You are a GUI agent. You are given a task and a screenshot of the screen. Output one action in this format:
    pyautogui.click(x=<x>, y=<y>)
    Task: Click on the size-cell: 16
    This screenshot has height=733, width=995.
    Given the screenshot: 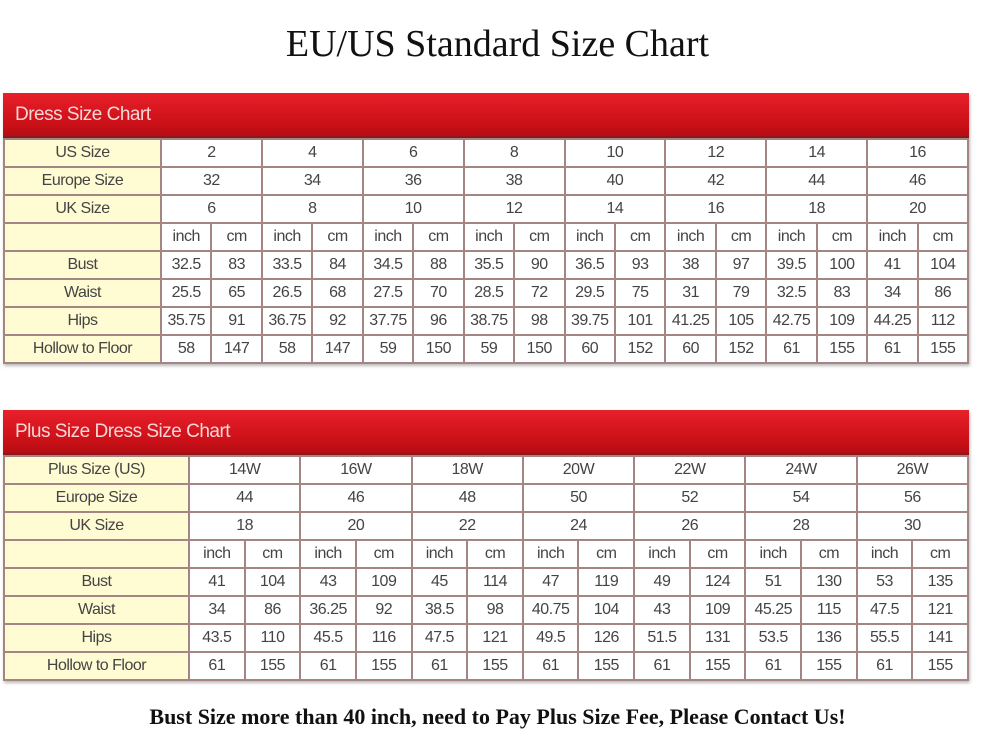 What is the action you would take?
    pyautogui.click(x=917, y=153)
    